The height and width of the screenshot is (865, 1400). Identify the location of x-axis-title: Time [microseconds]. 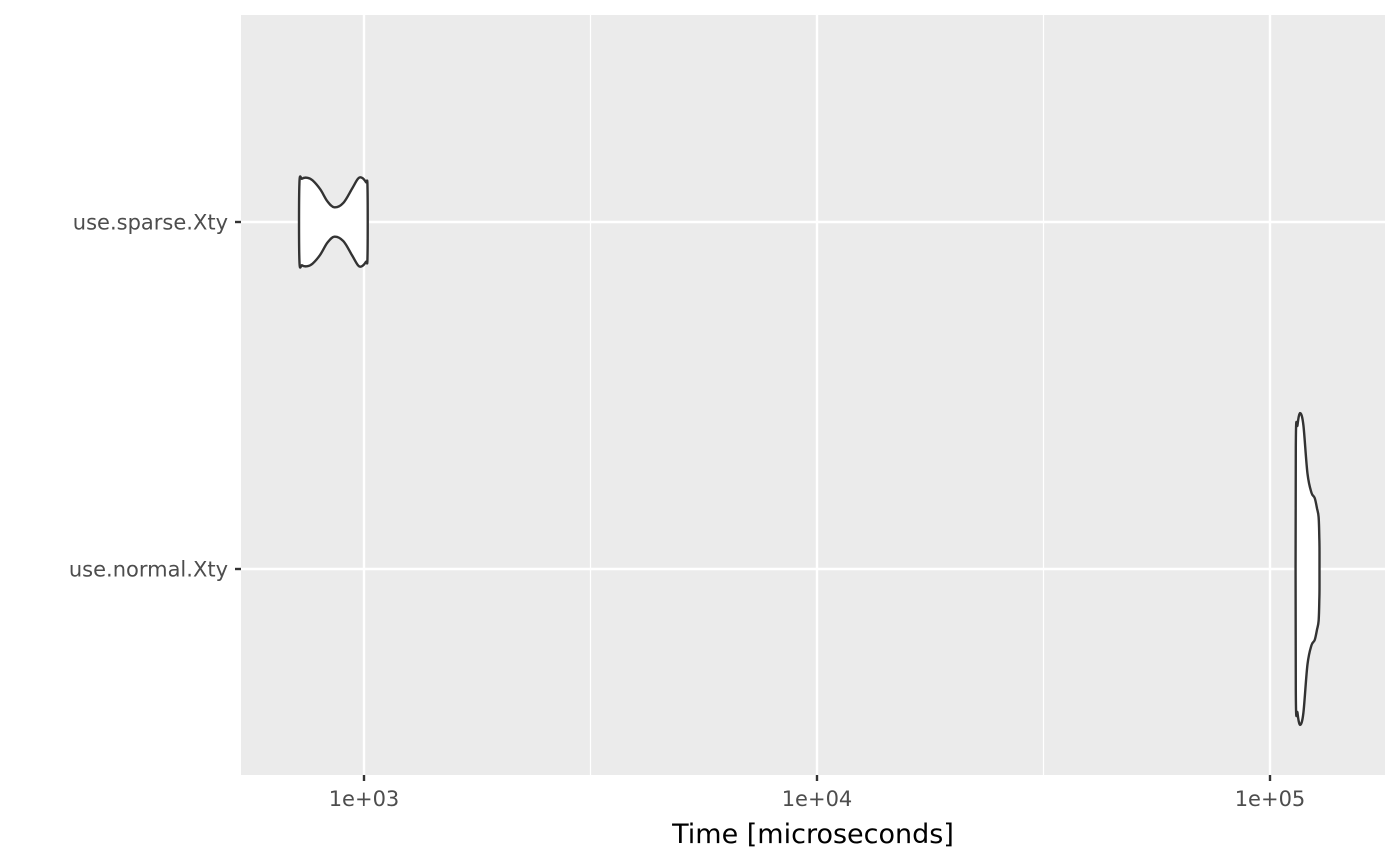
(812, 834).